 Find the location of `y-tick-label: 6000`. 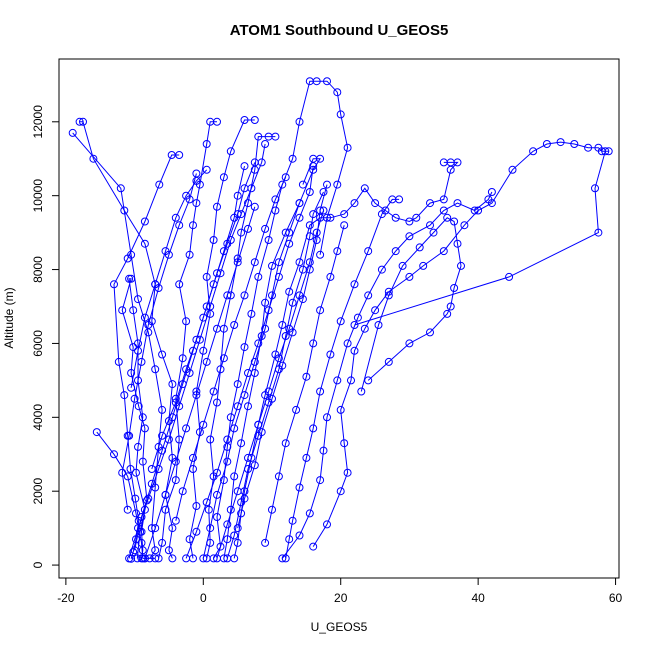

y-tick-label: 6000 is located at coordinates (38, 343).